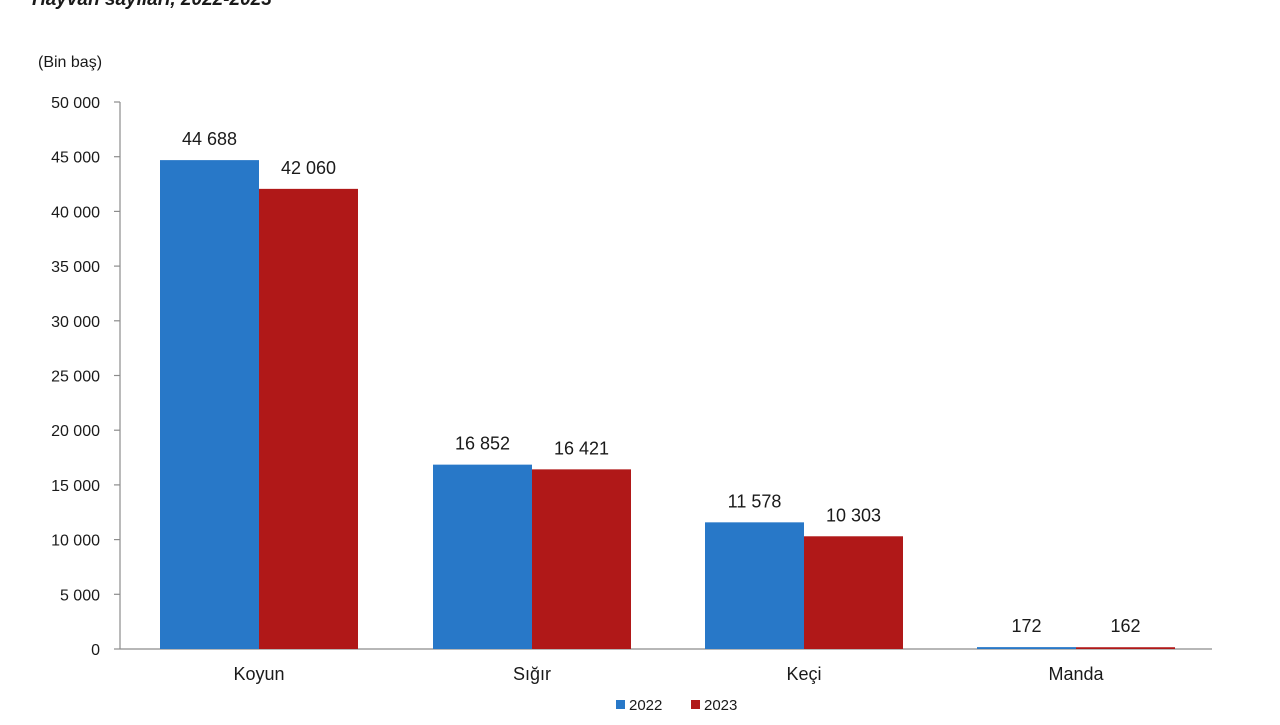 This screenshot has height=725, width=1280. Describe the element at coordinates (532, 674) in the screenshot. I see `x-category-label: Sığır` at that location.